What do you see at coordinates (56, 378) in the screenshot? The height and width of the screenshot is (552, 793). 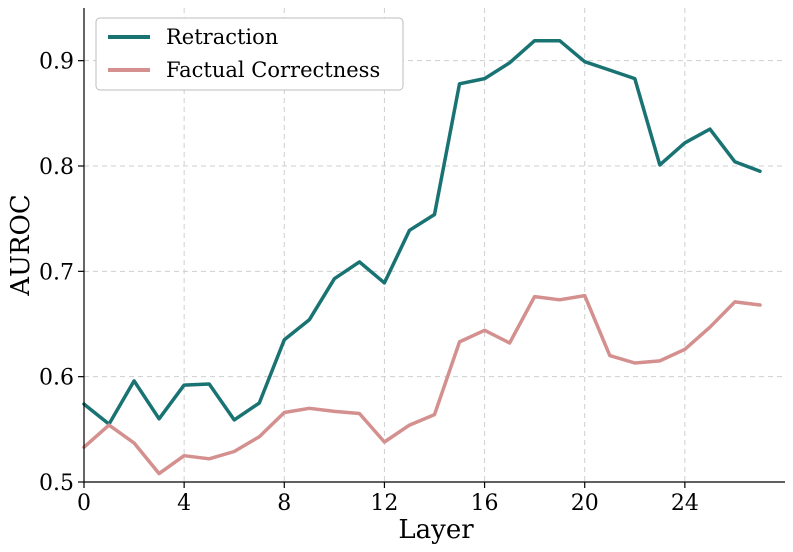 I see `y-tick-label: 0.6` at bounding box center [56, 378].